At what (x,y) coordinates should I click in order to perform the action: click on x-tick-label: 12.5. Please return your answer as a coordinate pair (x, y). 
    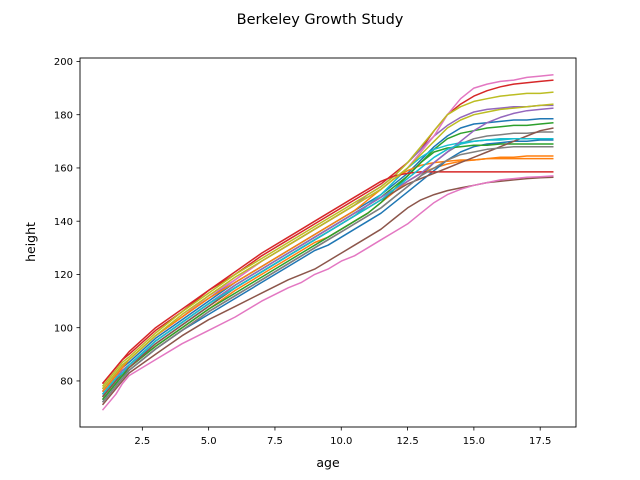
    Looking at the image, I should click on (407, 441).